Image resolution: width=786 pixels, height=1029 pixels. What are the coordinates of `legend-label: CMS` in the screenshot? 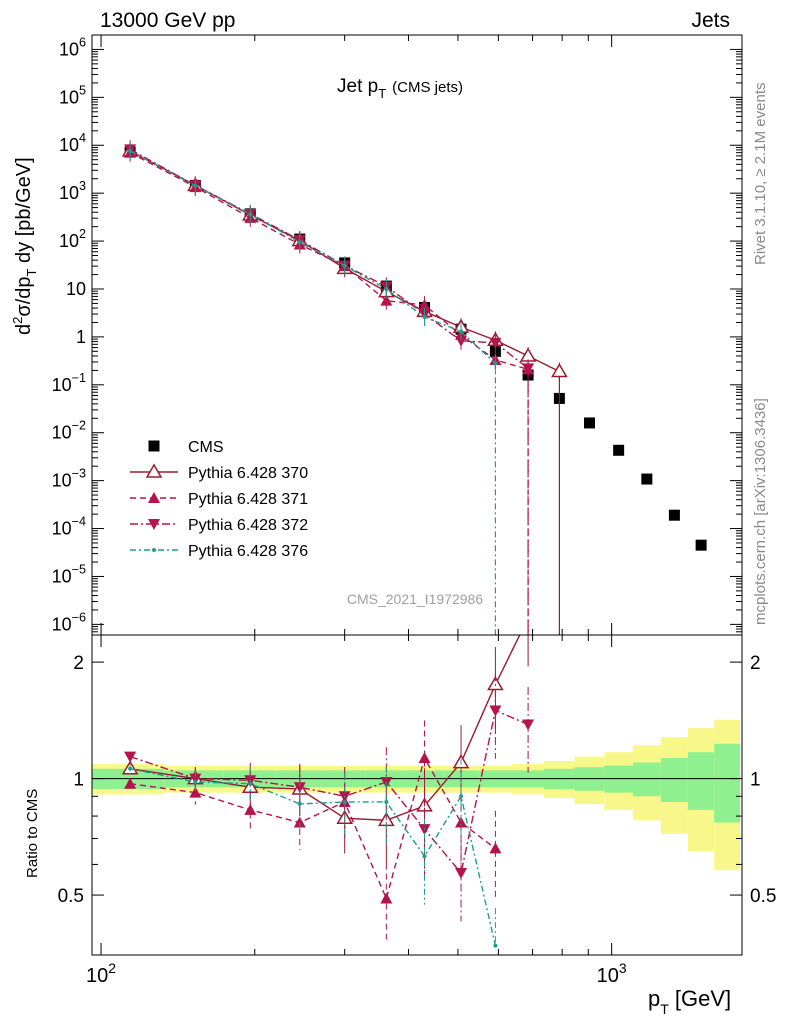 It's located at (206, 447).